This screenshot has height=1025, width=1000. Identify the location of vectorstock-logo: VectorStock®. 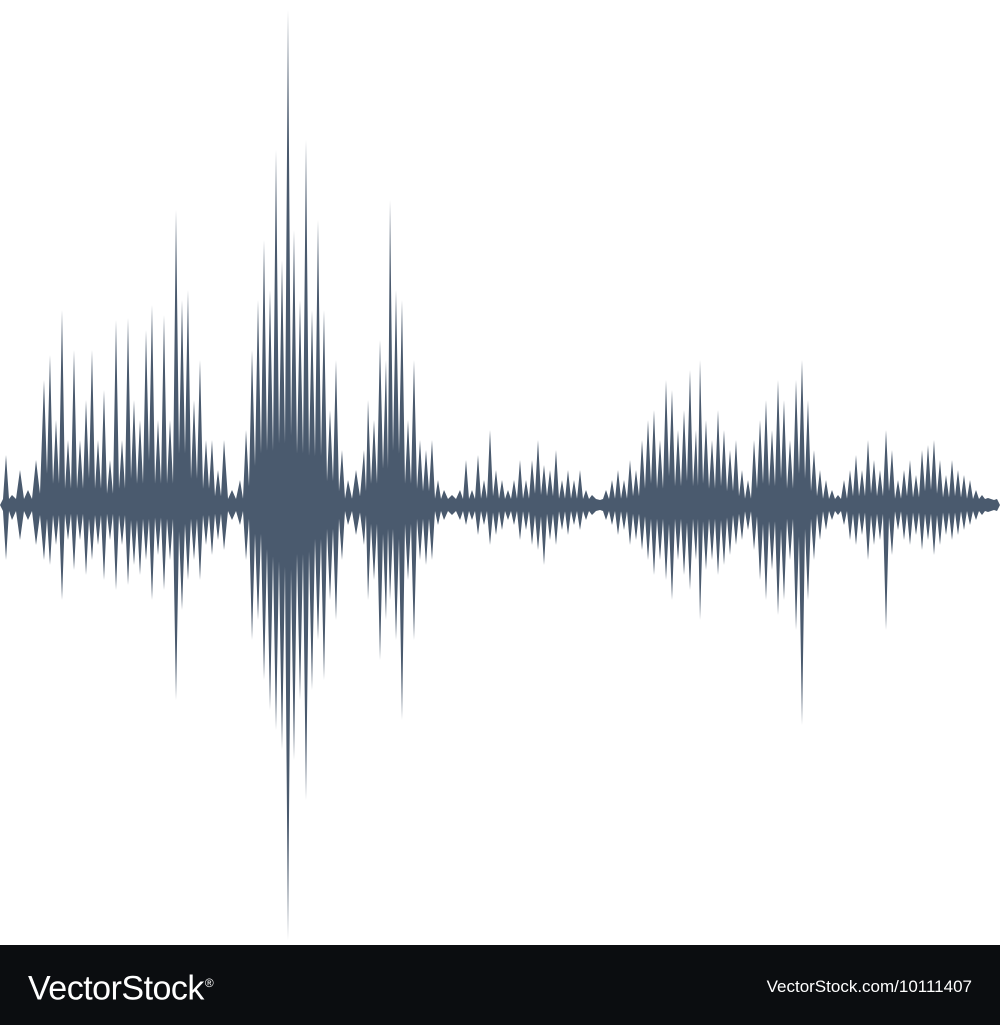
(121, 985).